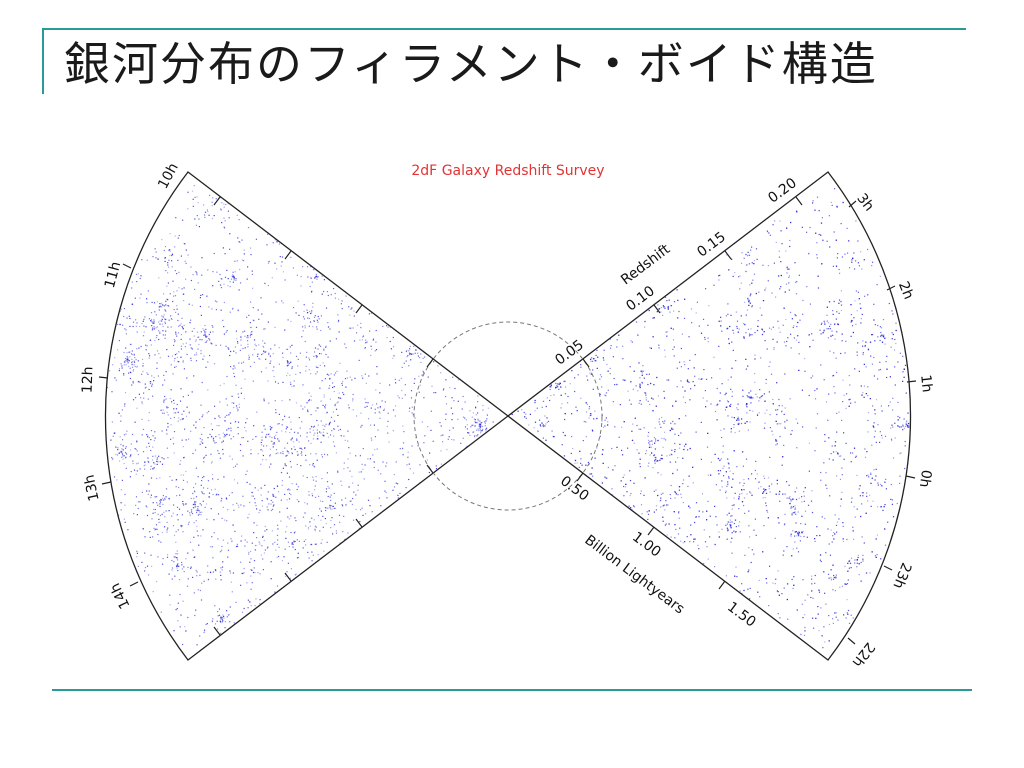  I want to click on survey-title: 2dF Galaxy Redshift Survey, so click(507, 171).